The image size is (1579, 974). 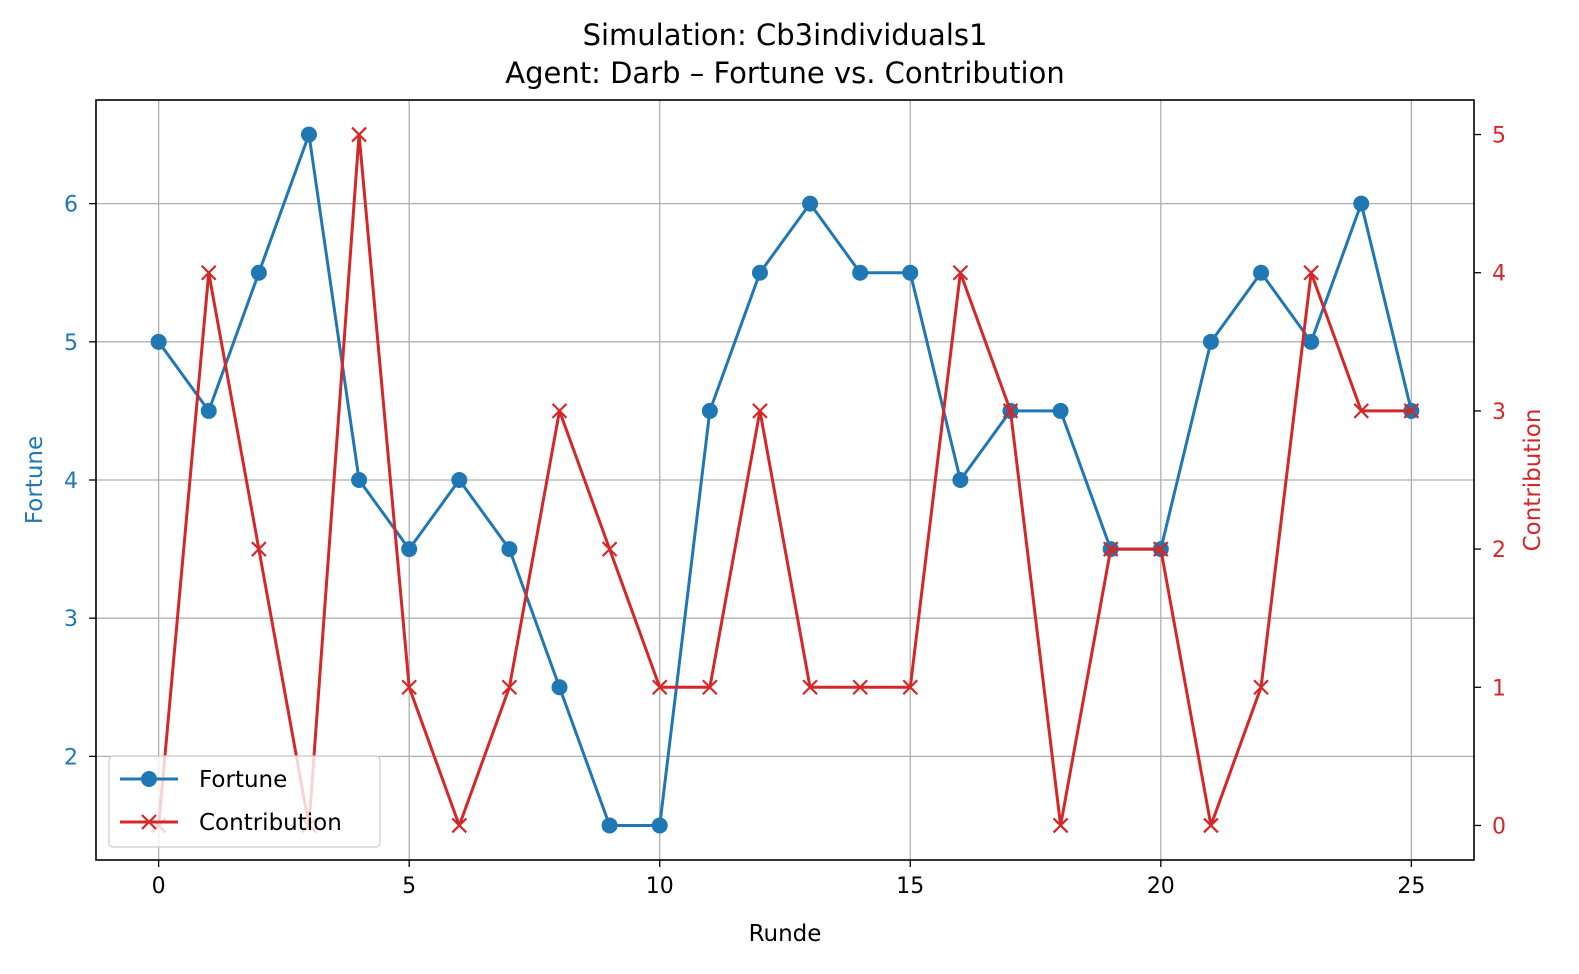 I want to click on left-y-tick-label: 2, so click(x=71, y=757).